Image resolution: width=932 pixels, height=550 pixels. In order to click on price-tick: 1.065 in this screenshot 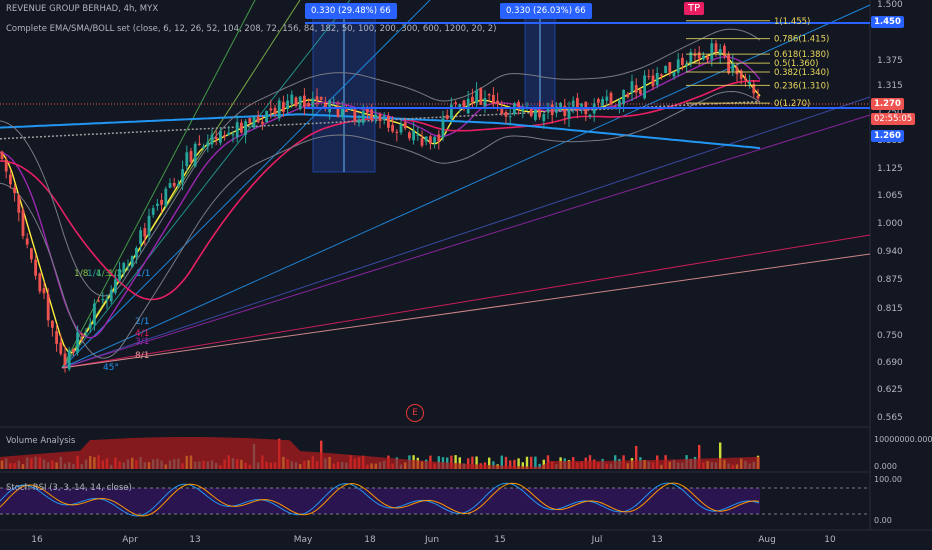, I will do `click(890, 196)`.